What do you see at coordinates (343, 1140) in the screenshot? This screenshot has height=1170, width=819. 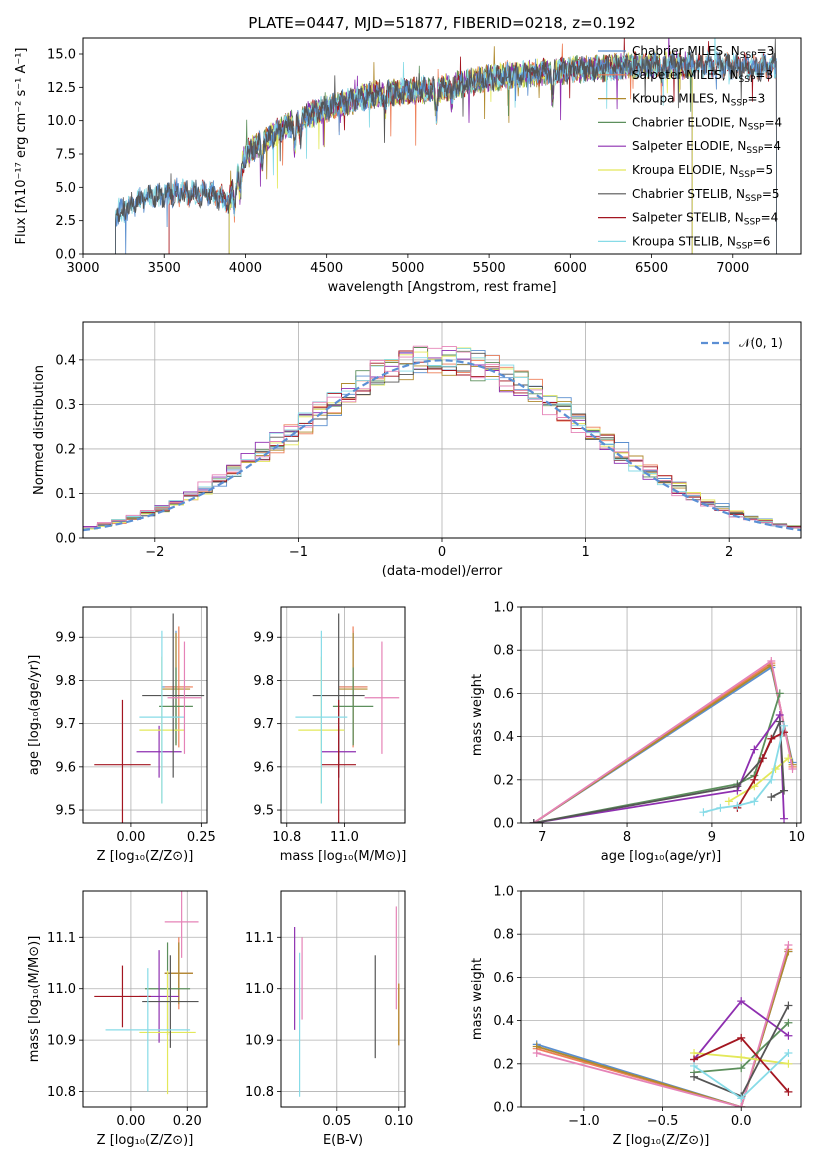 I see `x-axis-label: E(B-V)` at bounding box center [343, 1140].